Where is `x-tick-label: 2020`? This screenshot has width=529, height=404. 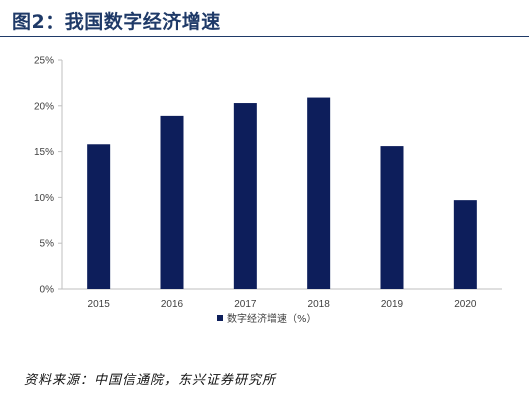 x-tick-label: 2020 is located at coordinates (465, 304).